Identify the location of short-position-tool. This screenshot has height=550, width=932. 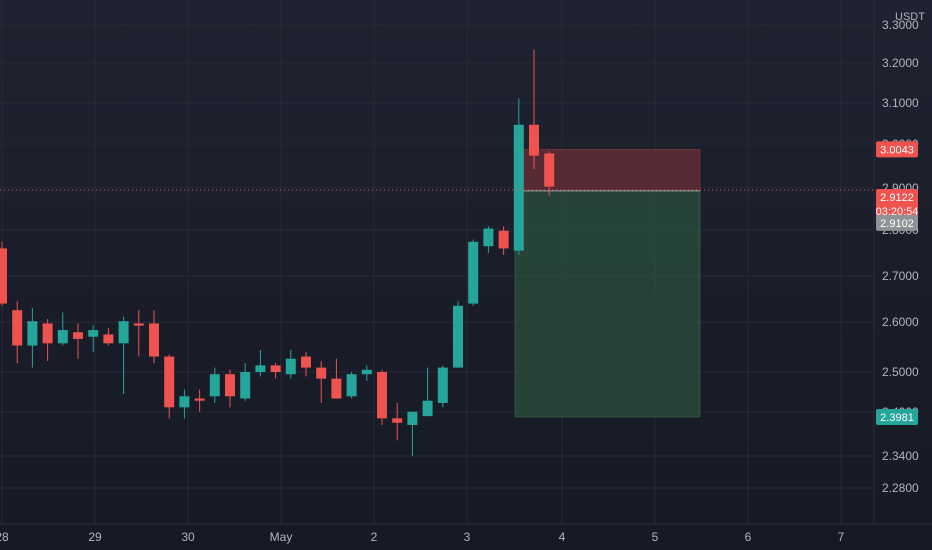
(607, 283).